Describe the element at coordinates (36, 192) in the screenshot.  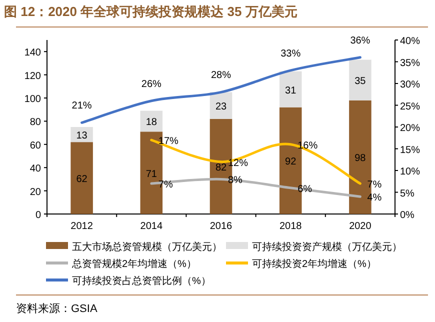
I see `y-tick-label: 20` at that location.